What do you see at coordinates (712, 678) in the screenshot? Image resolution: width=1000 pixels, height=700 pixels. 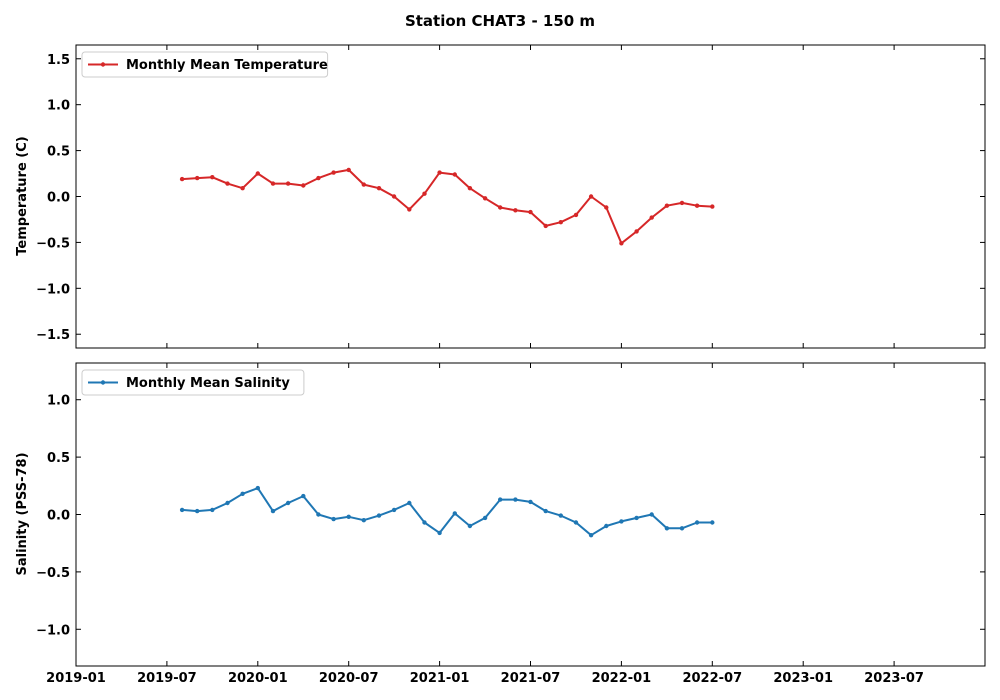 I see `x-tick-label: 2022-07` at bounding box center [712, 678].